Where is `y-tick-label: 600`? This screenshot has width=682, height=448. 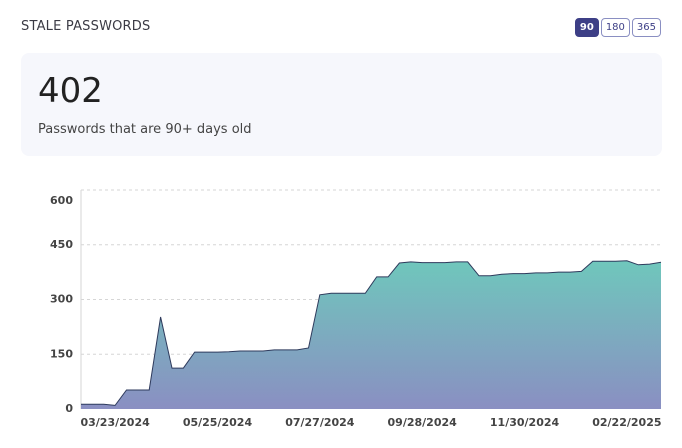
y-tick-label: 600 is located at coordinates (61, 200).